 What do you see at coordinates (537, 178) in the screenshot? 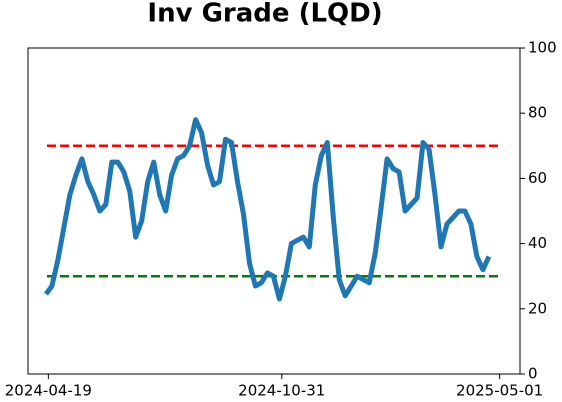
I see `y-tick-label: 60` at bounding box center [537, 178].